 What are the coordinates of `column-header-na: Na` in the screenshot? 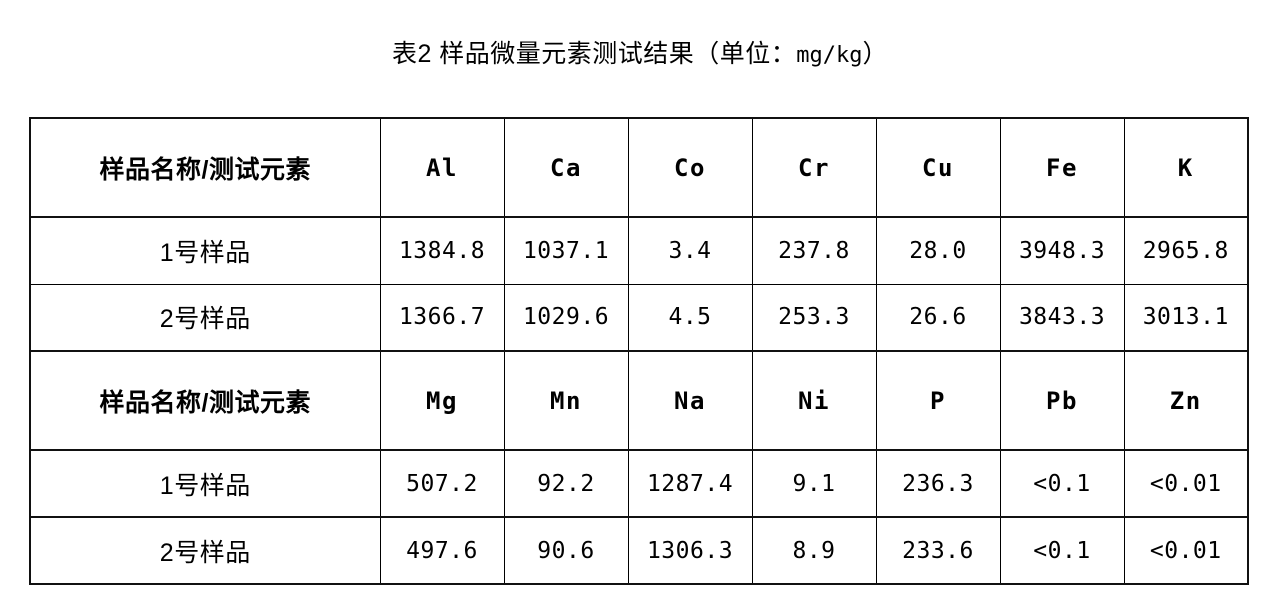 It's located at (690, 400).